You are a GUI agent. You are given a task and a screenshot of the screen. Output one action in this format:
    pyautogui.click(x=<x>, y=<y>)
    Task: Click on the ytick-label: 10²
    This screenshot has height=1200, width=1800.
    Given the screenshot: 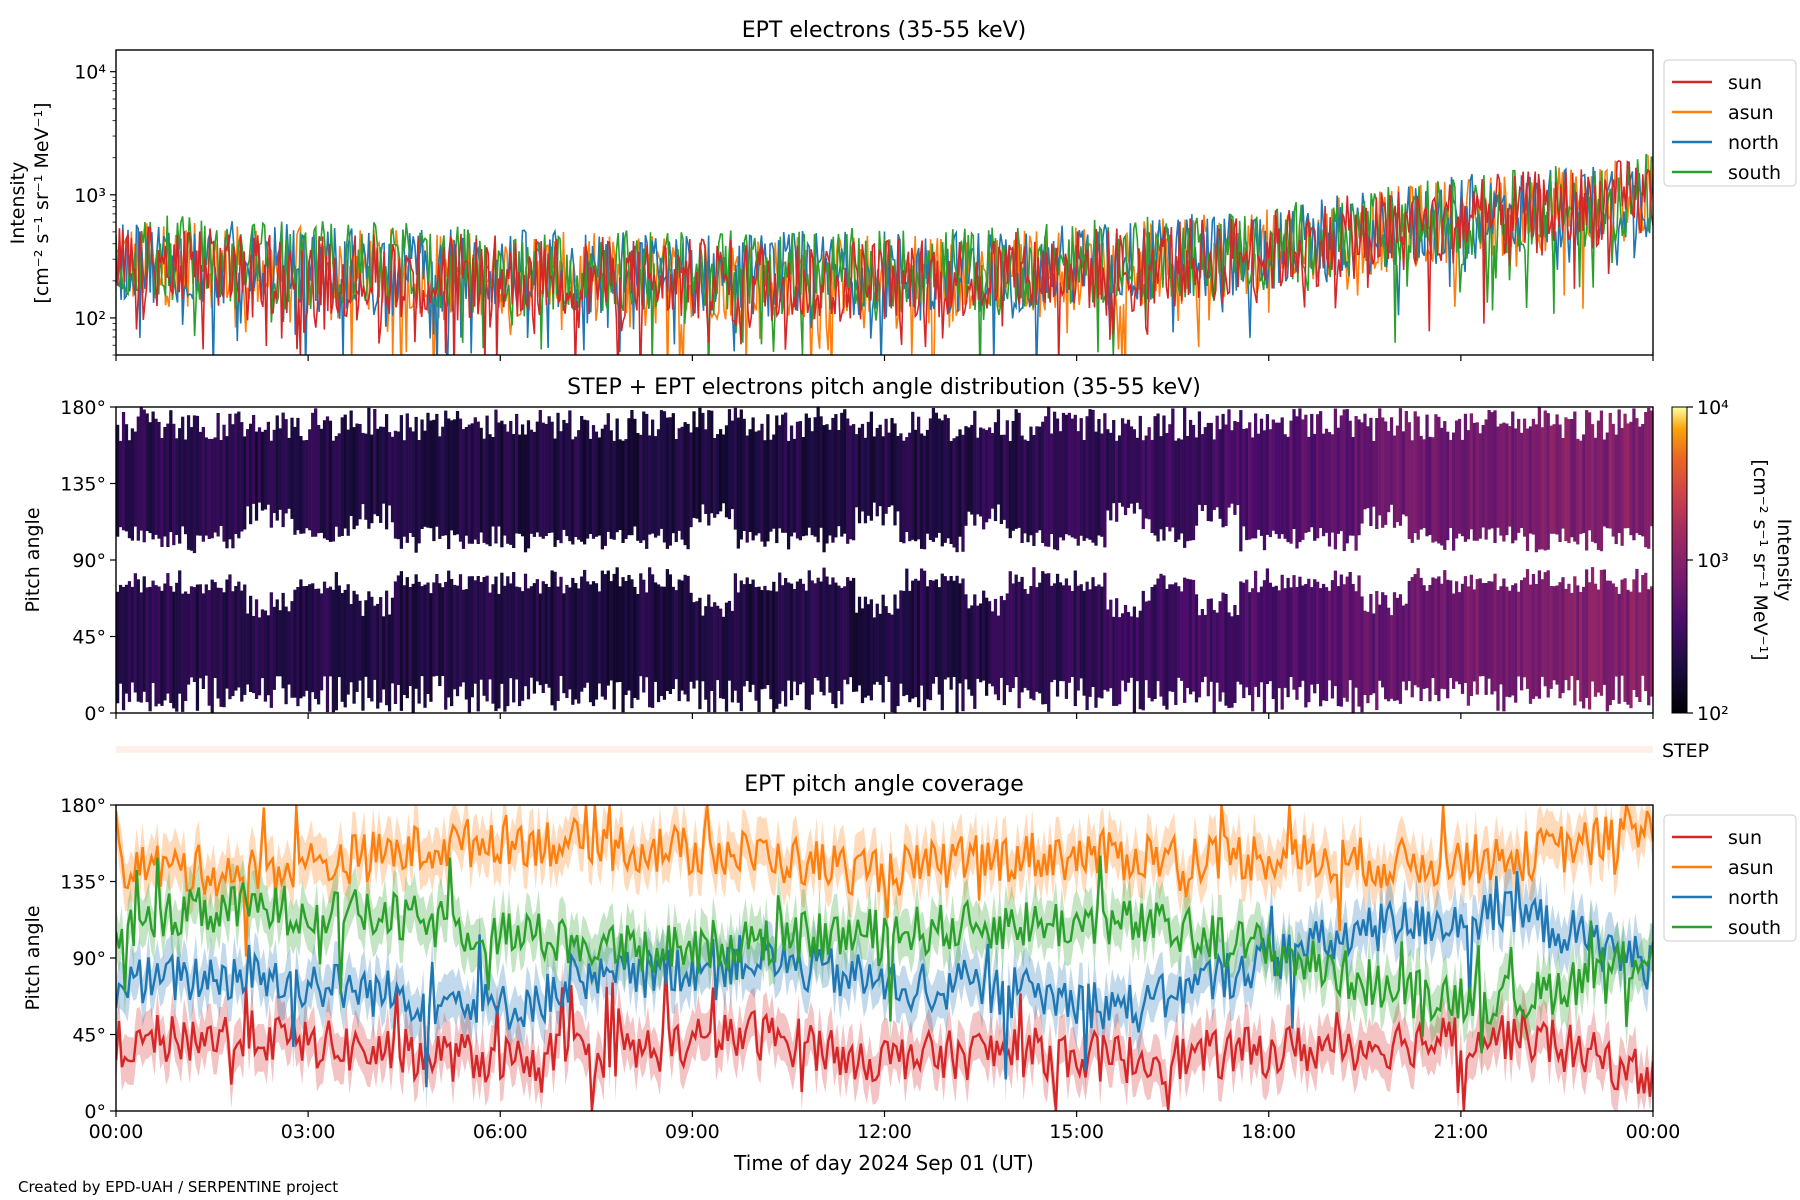 What is the action you would take?
    pyautogui.click(x=90, y=319)
    